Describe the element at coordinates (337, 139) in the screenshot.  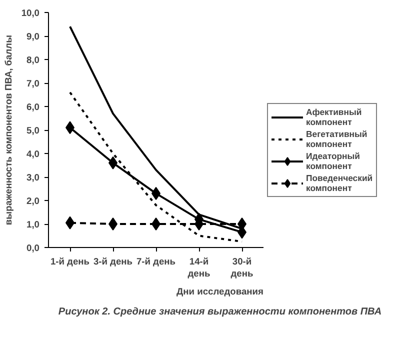
I see `legend-label: Вегетативный компонент` at that location.